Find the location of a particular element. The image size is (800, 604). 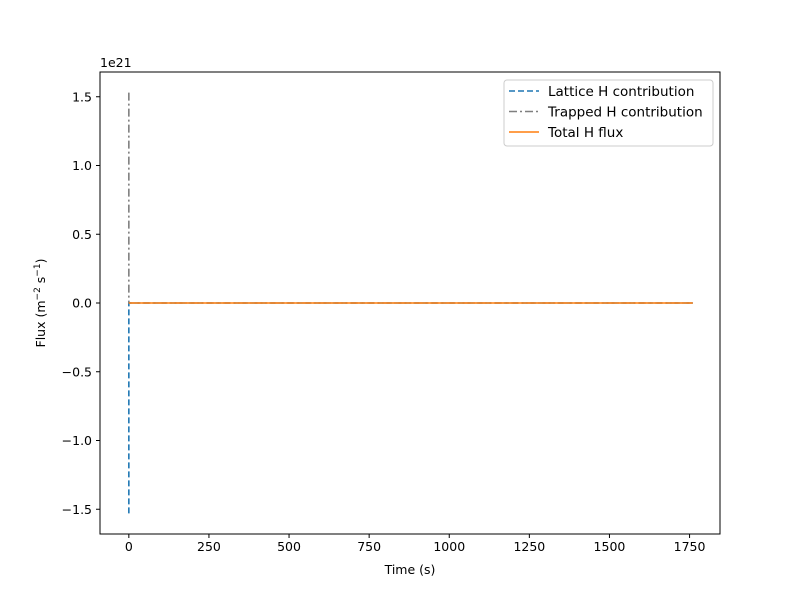

legend-label: Trapped H contribution is located at coordinates (625, 113).